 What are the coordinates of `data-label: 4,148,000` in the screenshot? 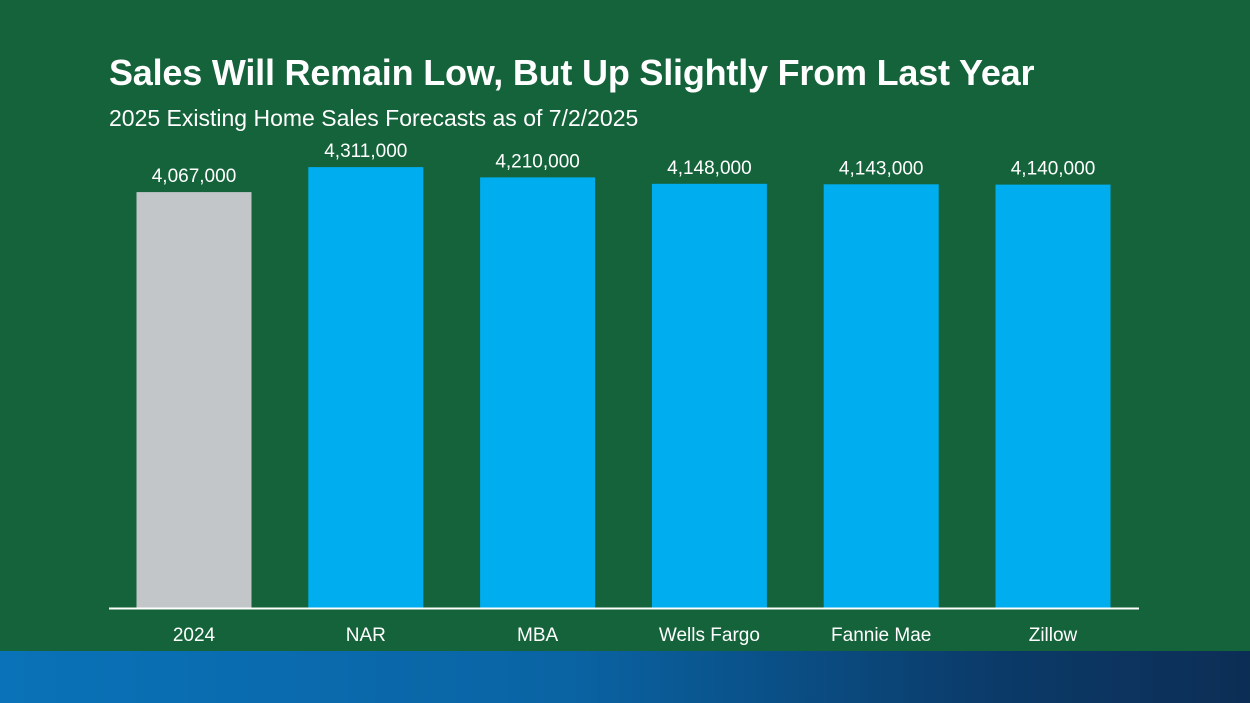 It's located at (709, 168).